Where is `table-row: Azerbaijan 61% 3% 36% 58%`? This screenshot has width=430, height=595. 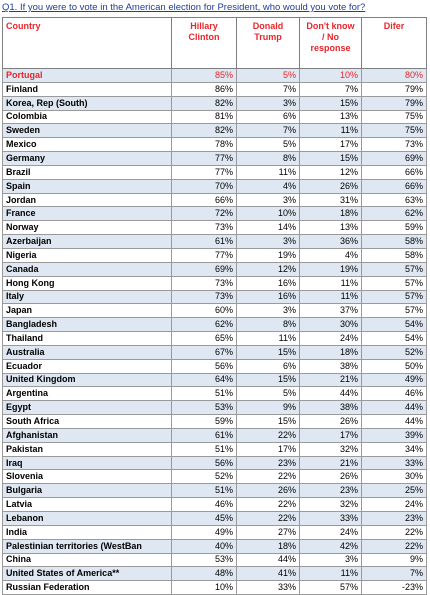 table-row: Azerbaijan 61% 3% 36% 58% is located at coordinates (214, 241).